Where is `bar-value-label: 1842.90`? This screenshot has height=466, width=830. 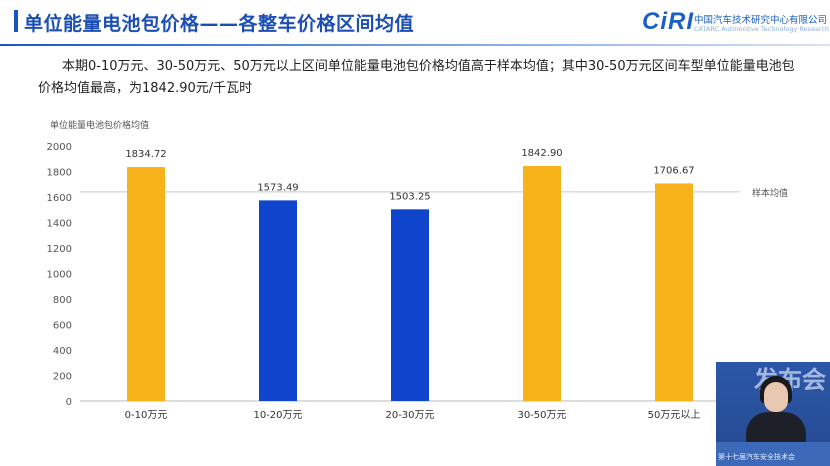
bar-value-label: 1842.90 is located at coordinates (541, 153).